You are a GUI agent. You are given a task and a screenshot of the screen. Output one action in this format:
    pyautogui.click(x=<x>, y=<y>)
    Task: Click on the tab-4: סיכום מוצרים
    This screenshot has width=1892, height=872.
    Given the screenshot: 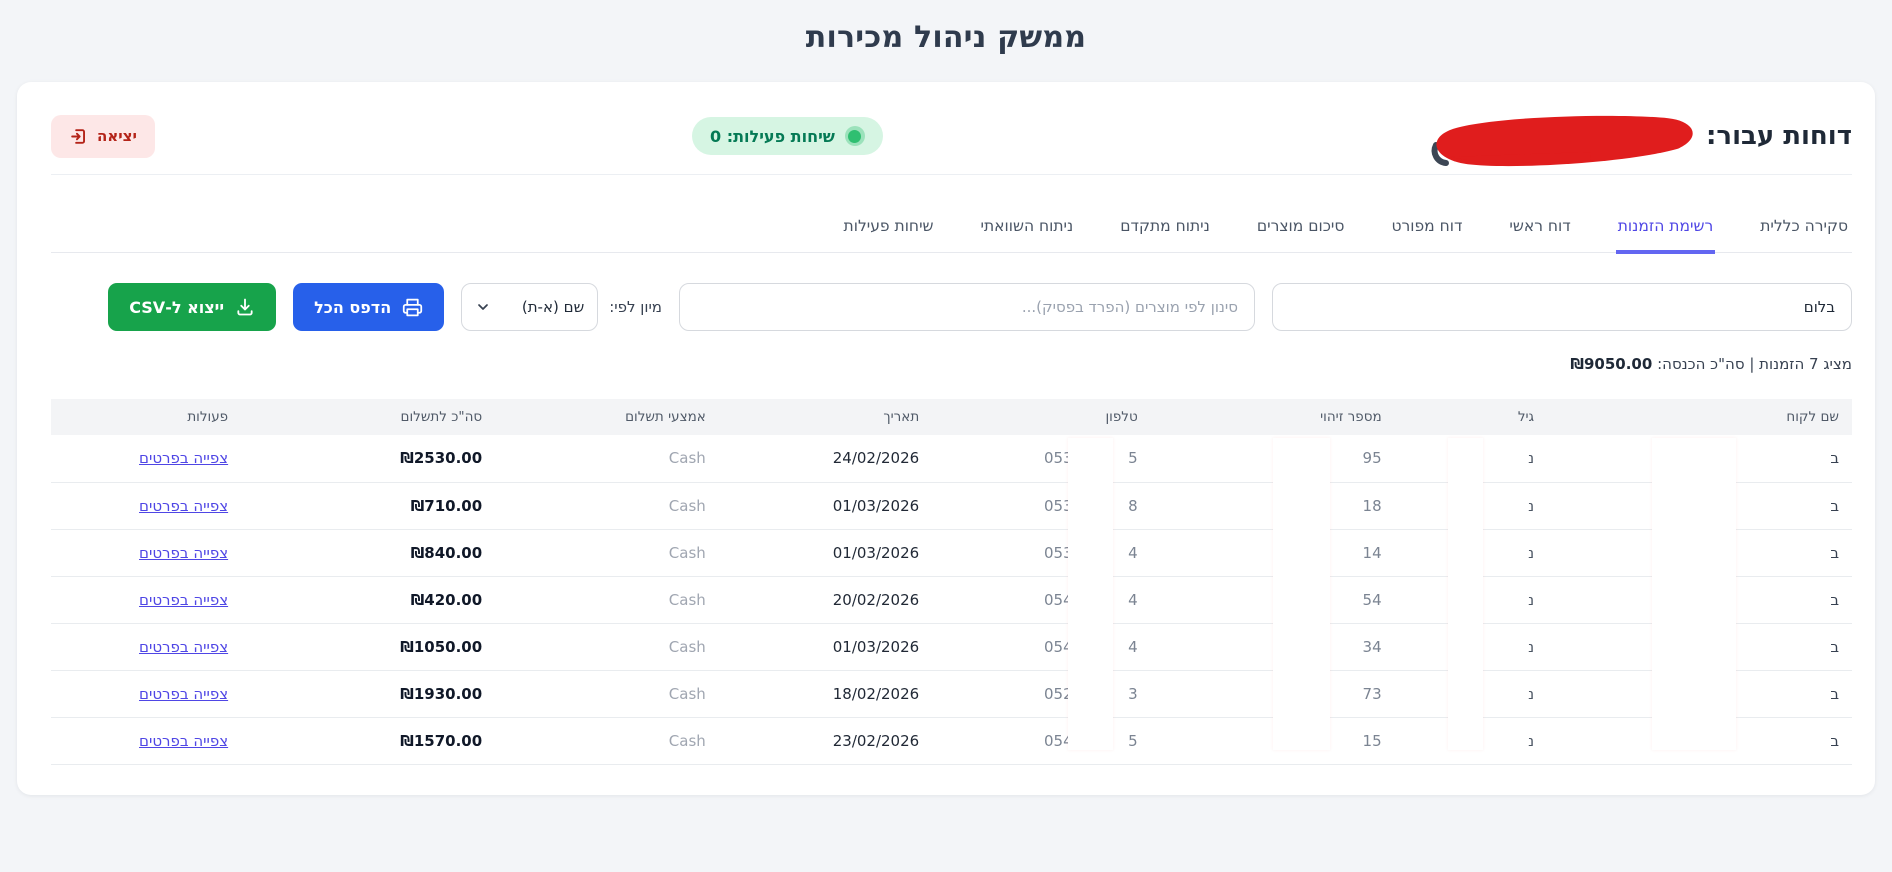 What is the action you would take?
    pyautogui.click(x=1300, y=226)
    